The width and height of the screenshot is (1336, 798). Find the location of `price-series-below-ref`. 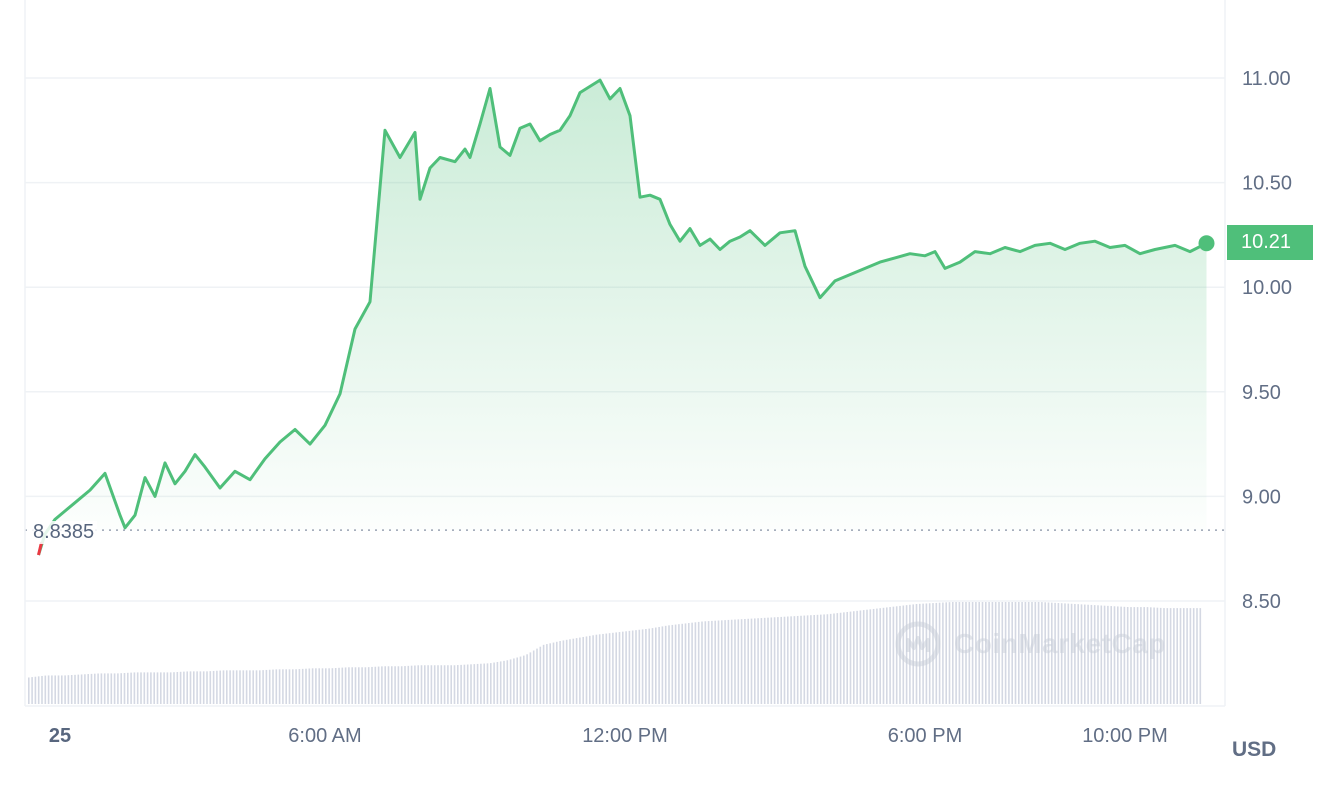

price-series-below-ref is located at coordinates (40, 549).